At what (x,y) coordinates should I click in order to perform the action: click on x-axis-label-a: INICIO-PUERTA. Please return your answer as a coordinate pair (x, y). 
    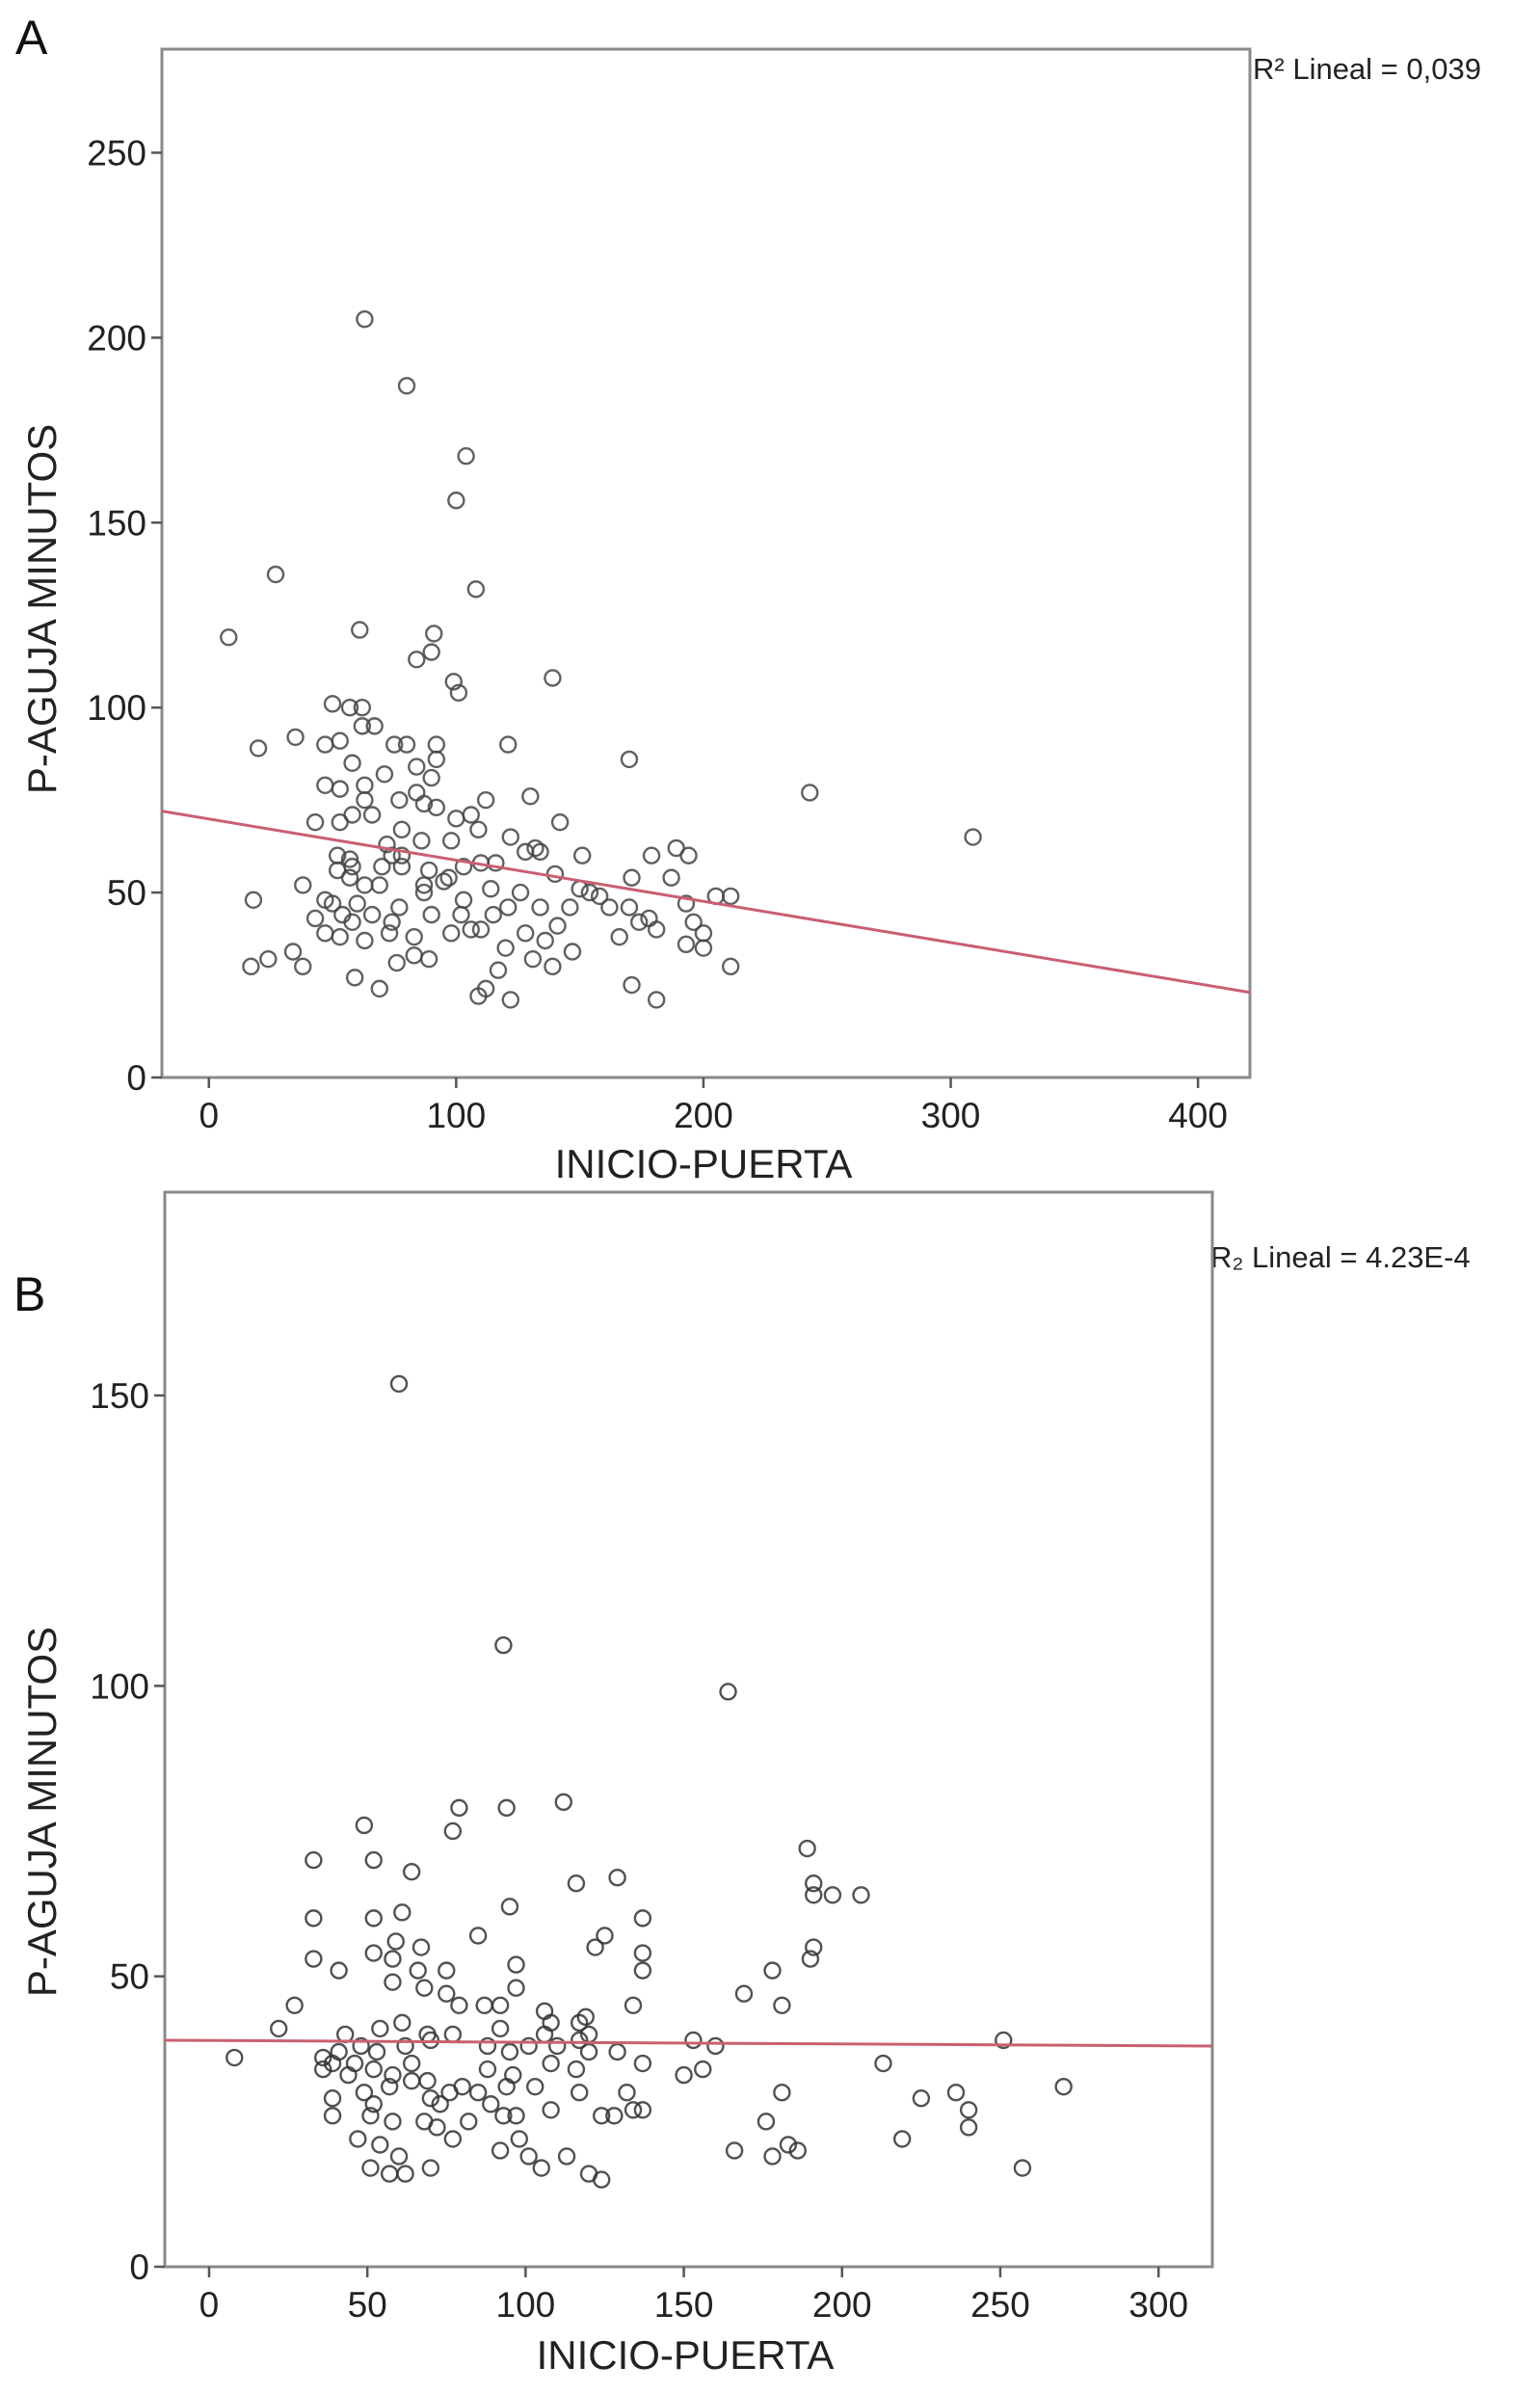
    Looking at the image, I should click on (704, 1163).